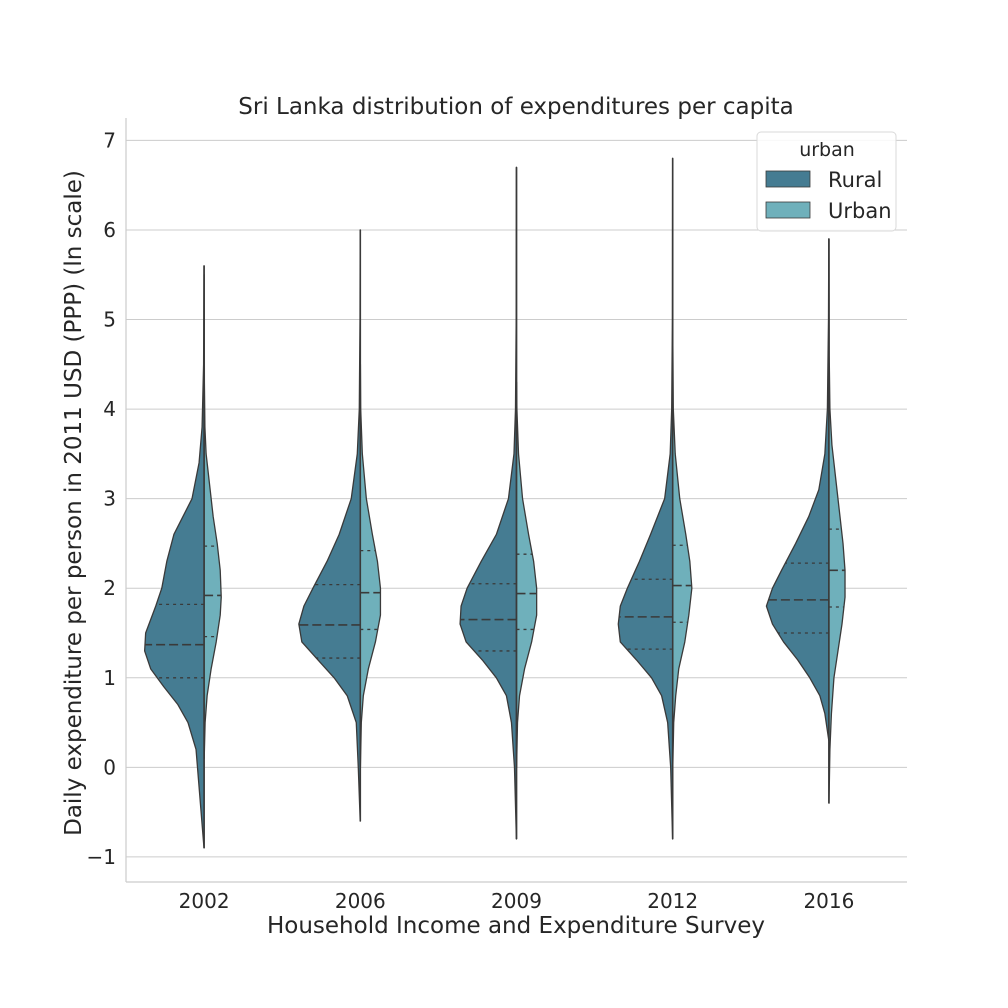 The width and height of the screenshot is (1008, 1008). What do you see at coordinates (826, 181) in the screenshot?
I see `legend: urban Rural Urban` at bounding box center [826, 181].